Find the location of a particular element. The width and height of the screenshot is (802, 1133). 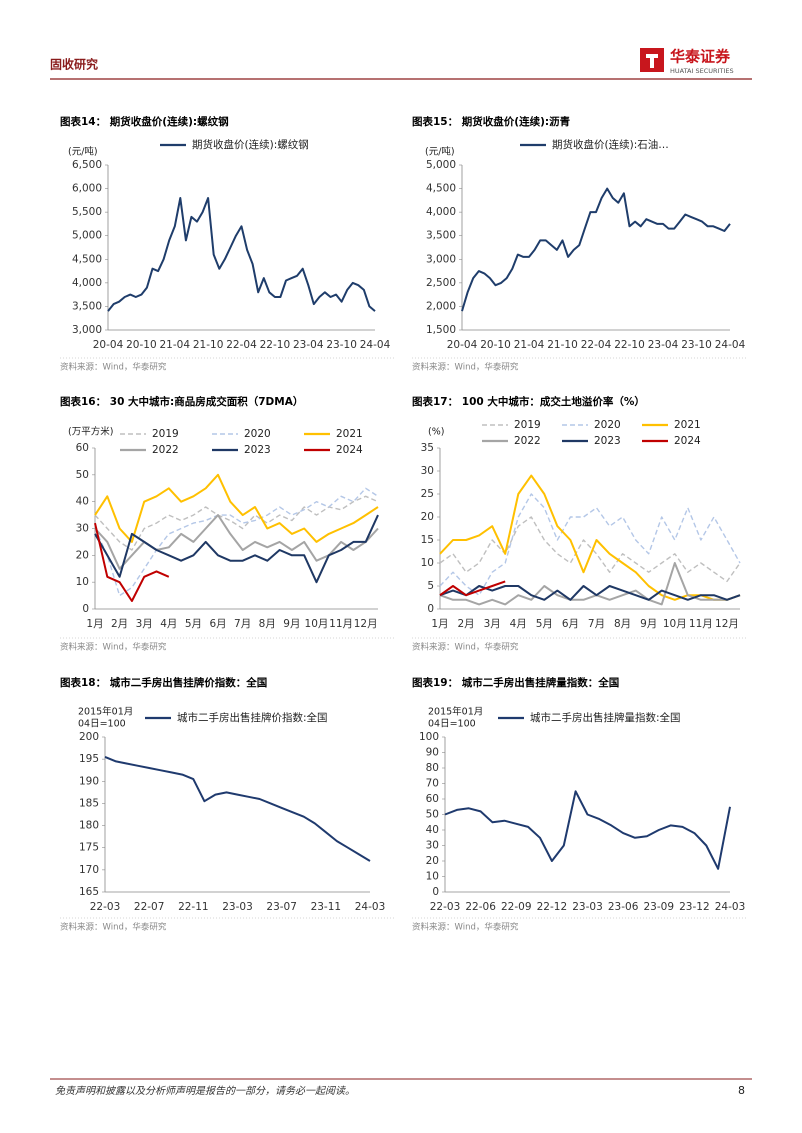

x-tick-label: 3月 is located at coordinates (492, 624).